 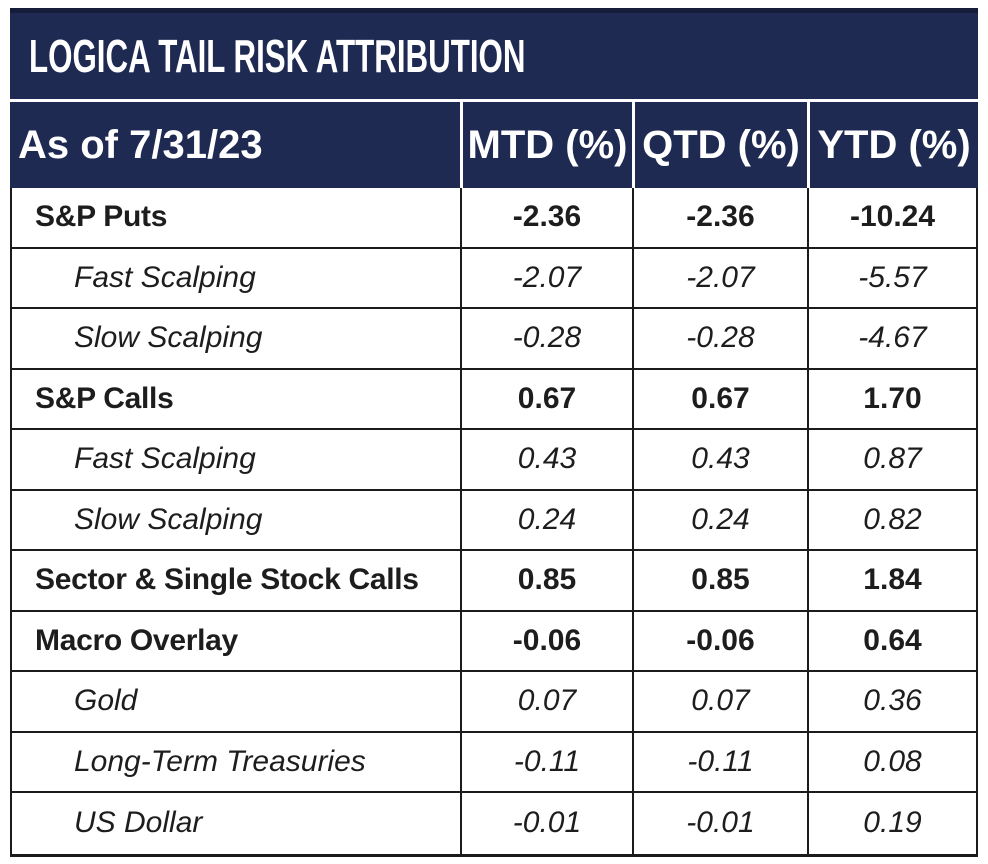 What do you see at coordinates (719, 701) in the screenshot?
I see `cell-qtd: 0.07` at bounding box center [719, 701].